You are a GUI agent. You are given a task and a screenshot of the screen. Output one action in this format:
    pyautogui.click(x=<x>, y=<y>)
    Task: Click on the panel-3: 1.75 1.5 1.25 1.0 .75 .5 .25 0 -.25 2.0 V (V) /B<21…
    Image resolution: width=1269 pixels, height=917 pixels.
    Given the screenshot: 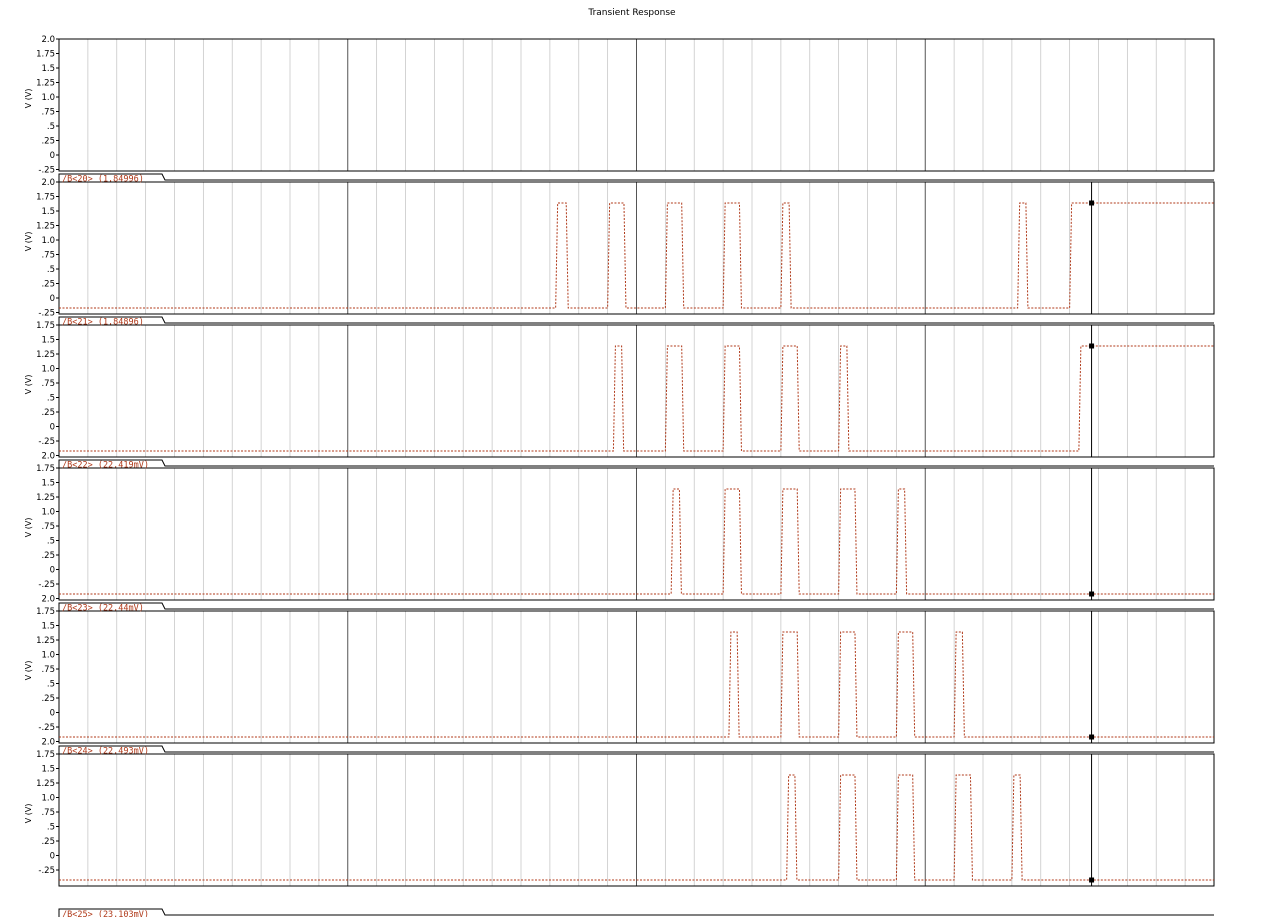 What is the action you would take?
    pyautogui.click(x=619, y=389)
    